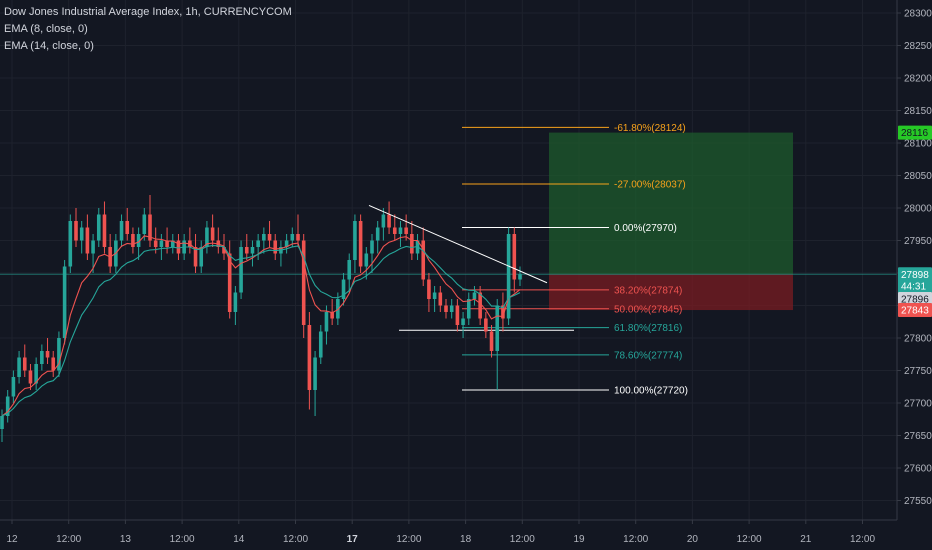 The height and width of the screenshot is (550, 932). What do you see at coordinates (918, 14) in the screenshot?
I see `price-tick-label: 28300` at bounding box center [918, 14].